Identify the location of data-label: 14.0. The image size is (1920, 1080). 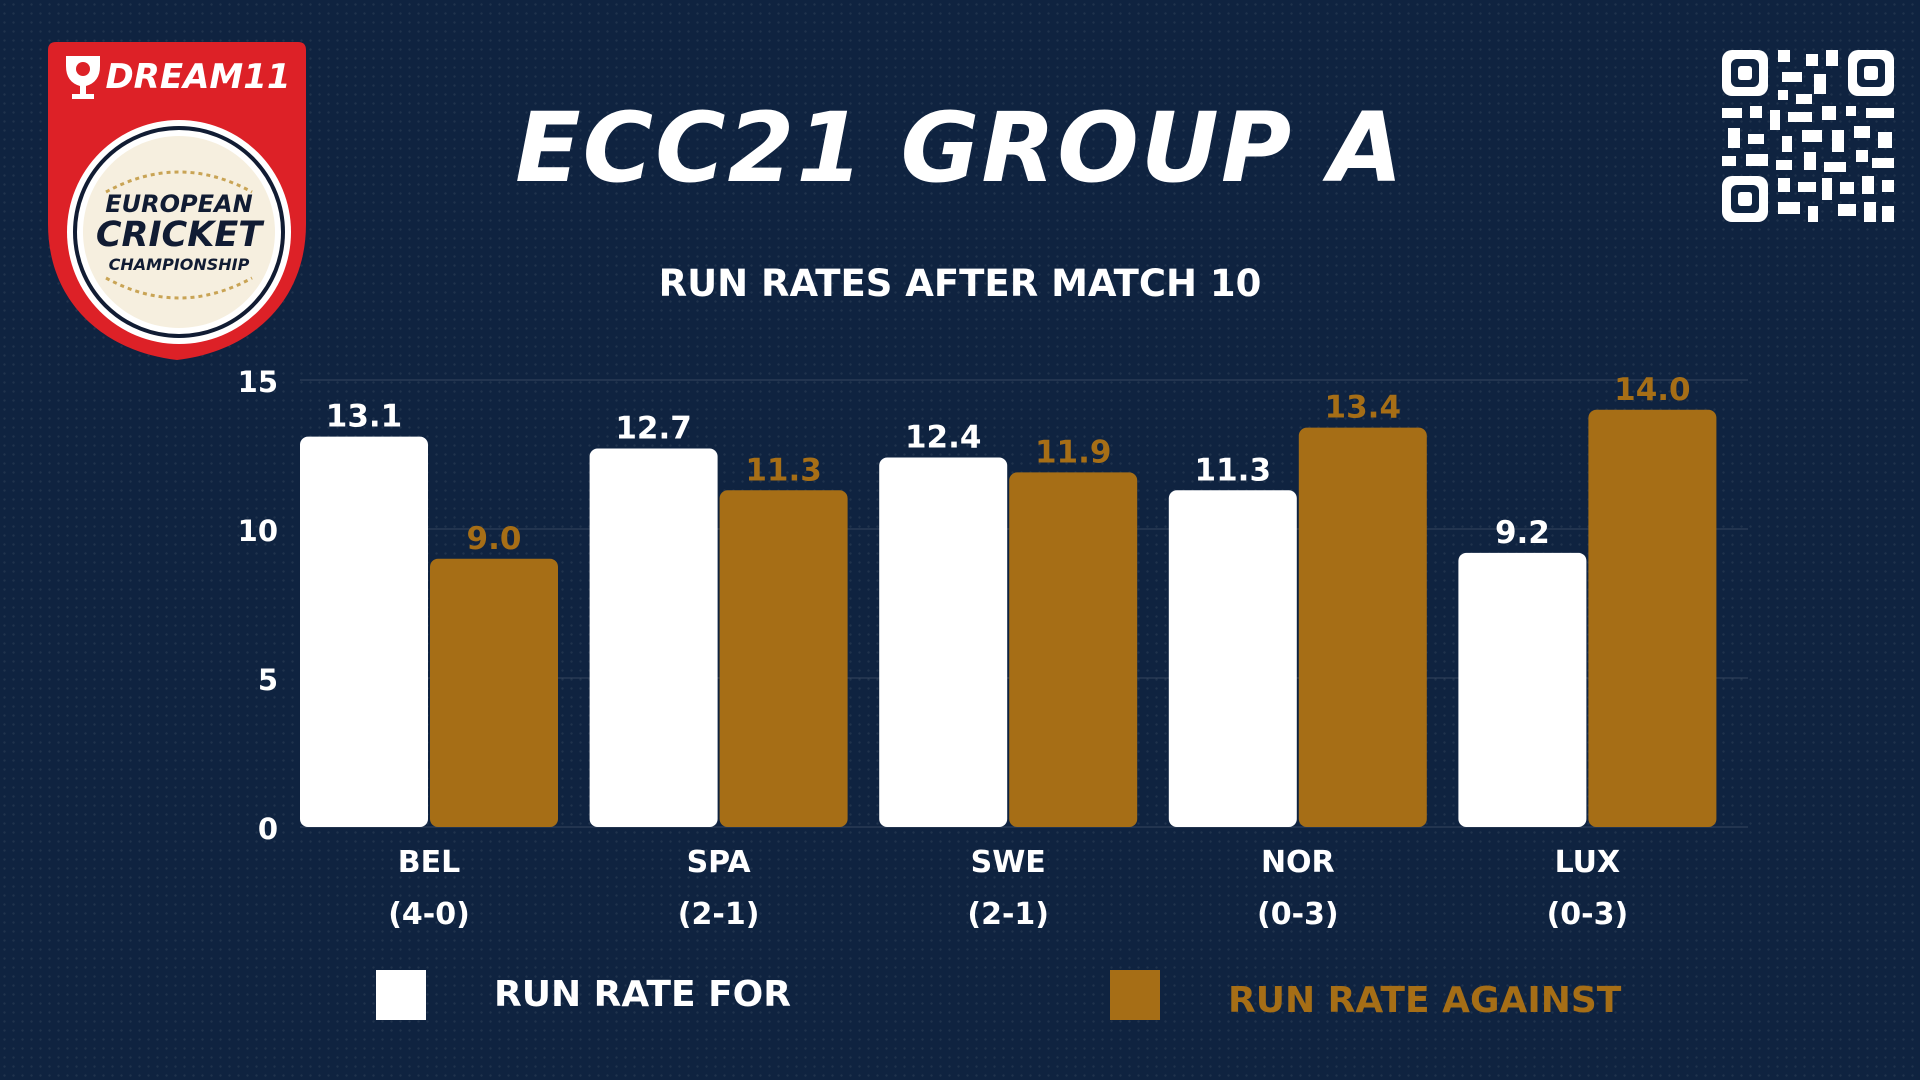
(1652, 390).